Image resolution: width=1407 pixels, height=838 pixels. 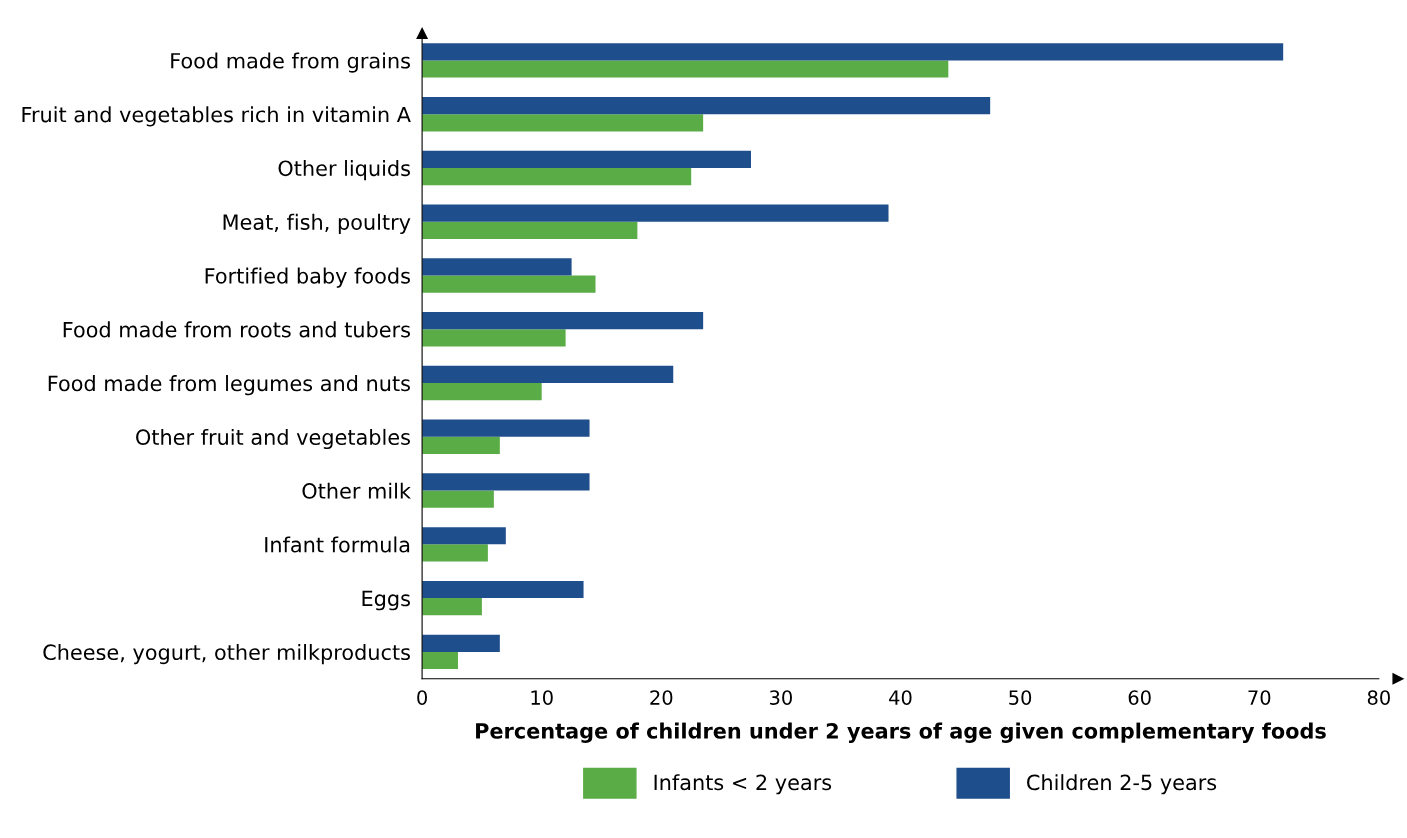 What do you see at coordinates (356, 490) in the screenshot?
I see `y-tick-label: Other milk` at bounding box center [356, 490].